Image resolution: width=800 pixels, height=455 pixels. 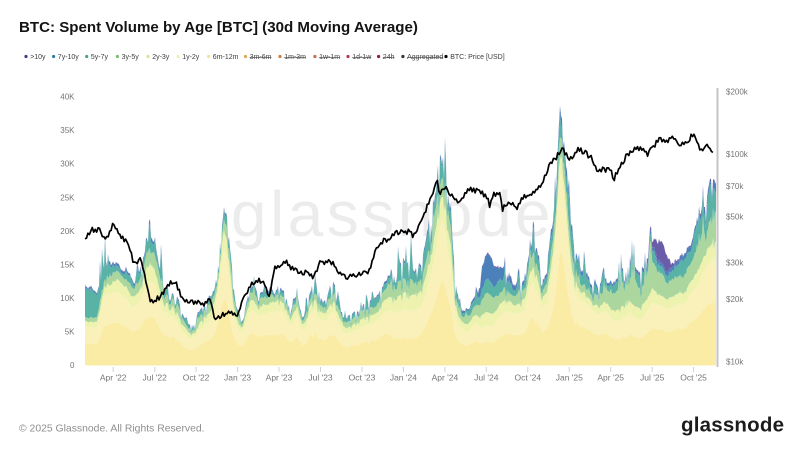 I want to click on svg-text: Jul '23, so click(x=320, y=378).